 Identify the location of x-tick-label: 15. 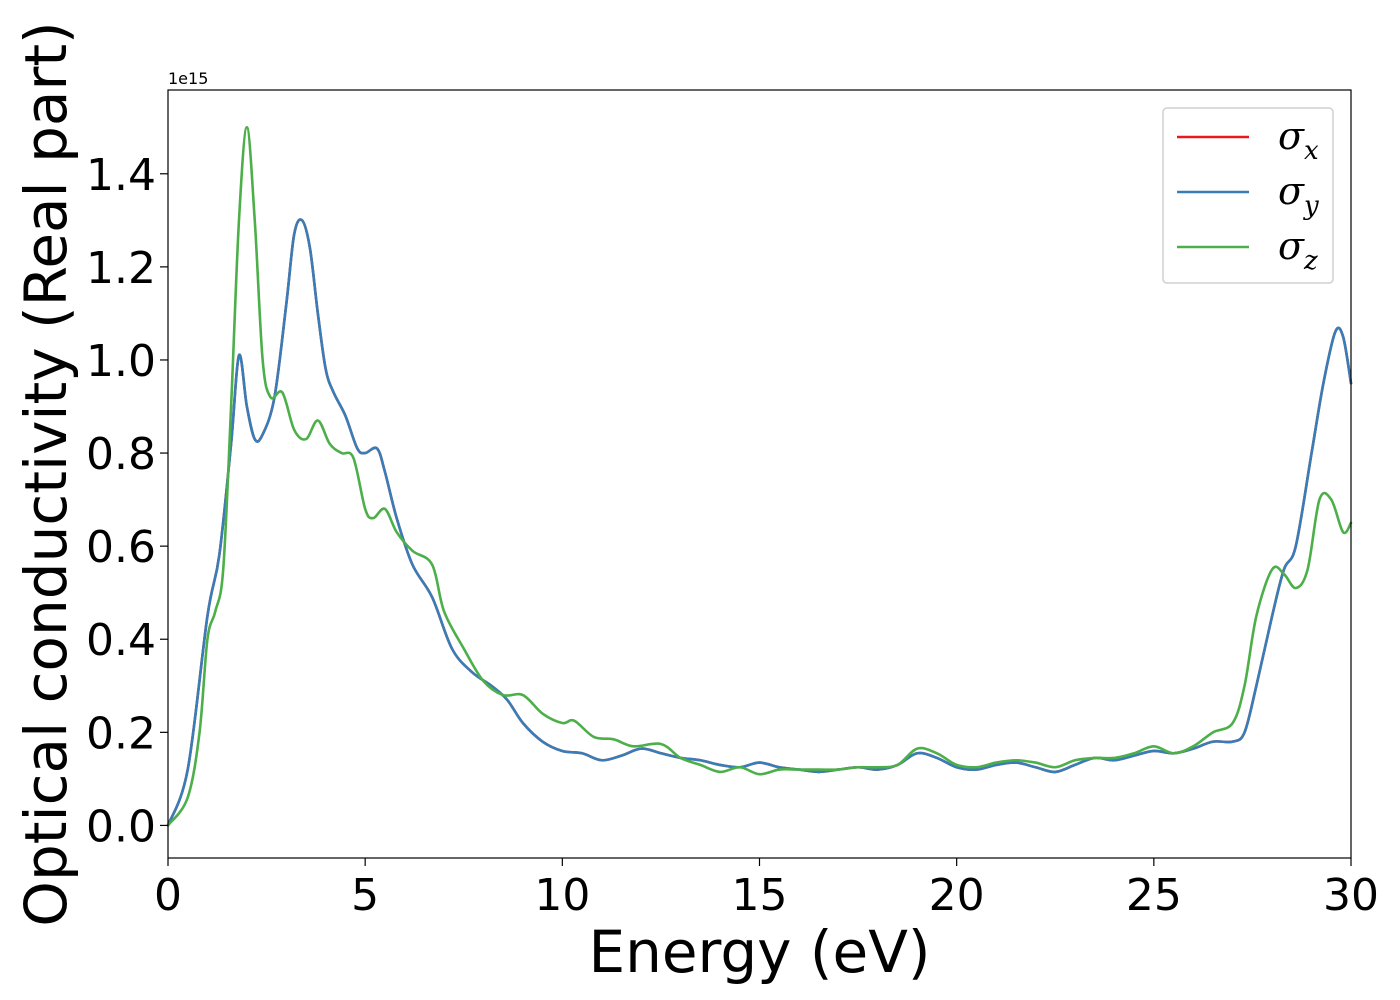
(760, 895).